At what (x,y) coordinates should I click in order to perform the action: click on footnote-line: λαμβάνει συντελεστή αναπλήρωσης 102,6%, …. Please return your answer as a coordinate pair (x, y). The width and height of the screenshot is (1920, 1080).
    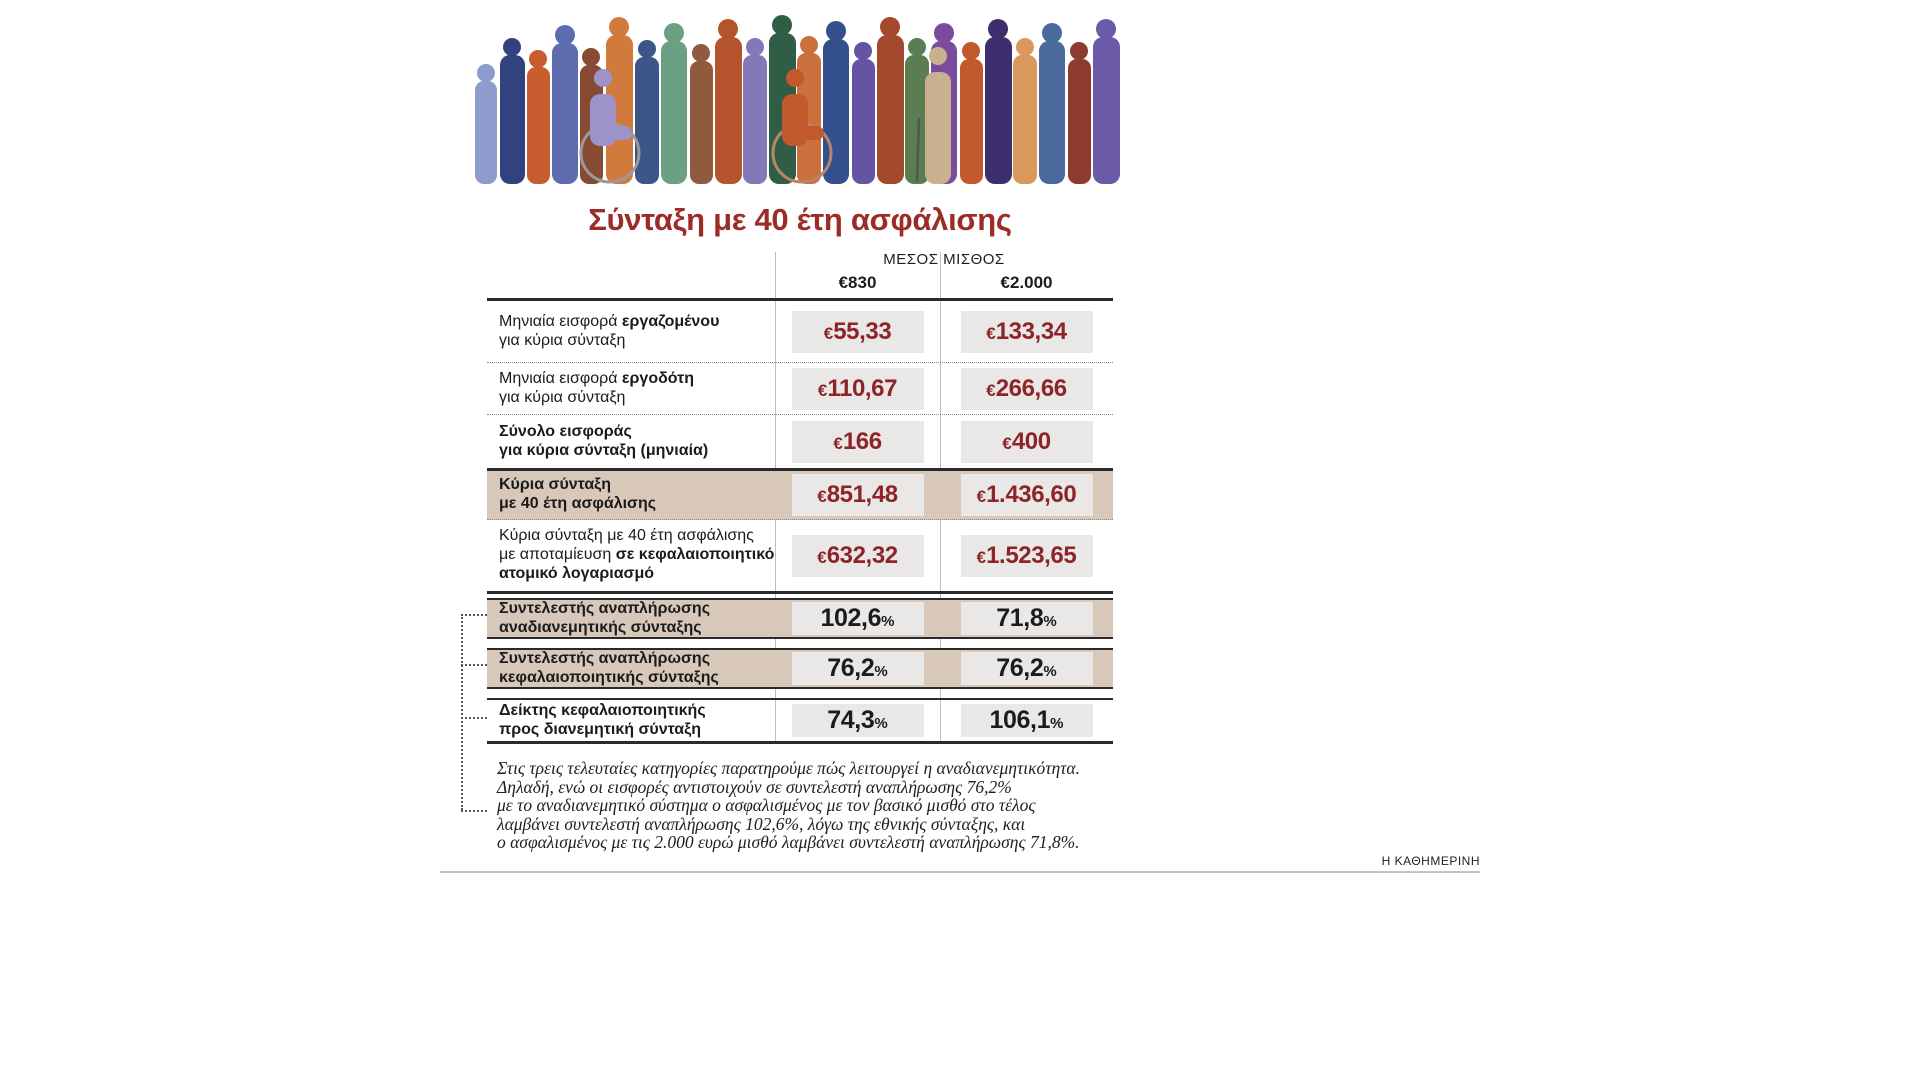
    Looking at the image, I should click on (761, 823).